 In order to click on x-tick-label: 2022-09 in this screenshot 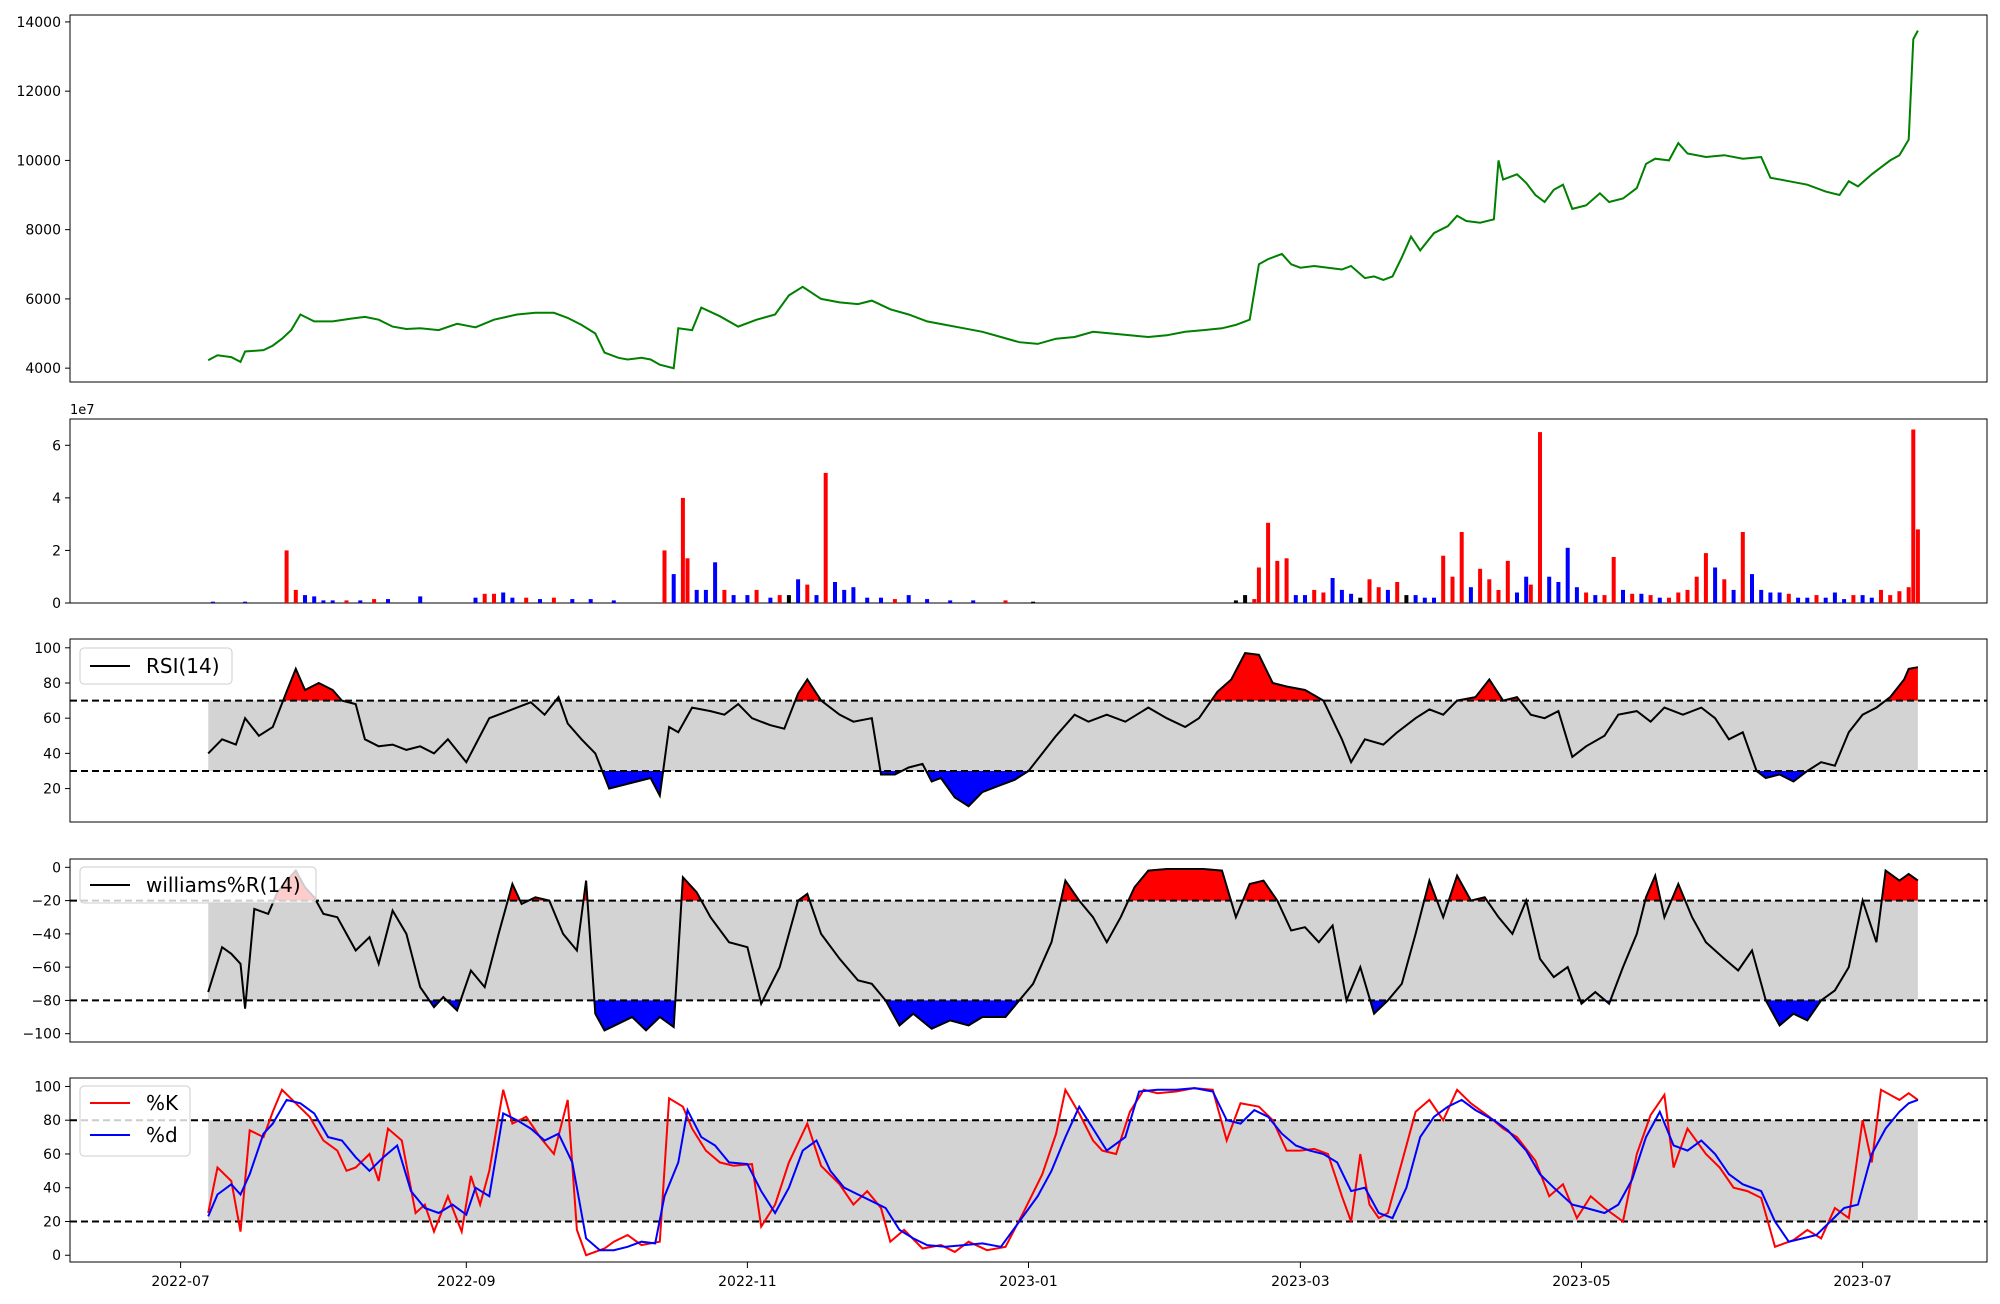, I will do `click(466, 1282)`.